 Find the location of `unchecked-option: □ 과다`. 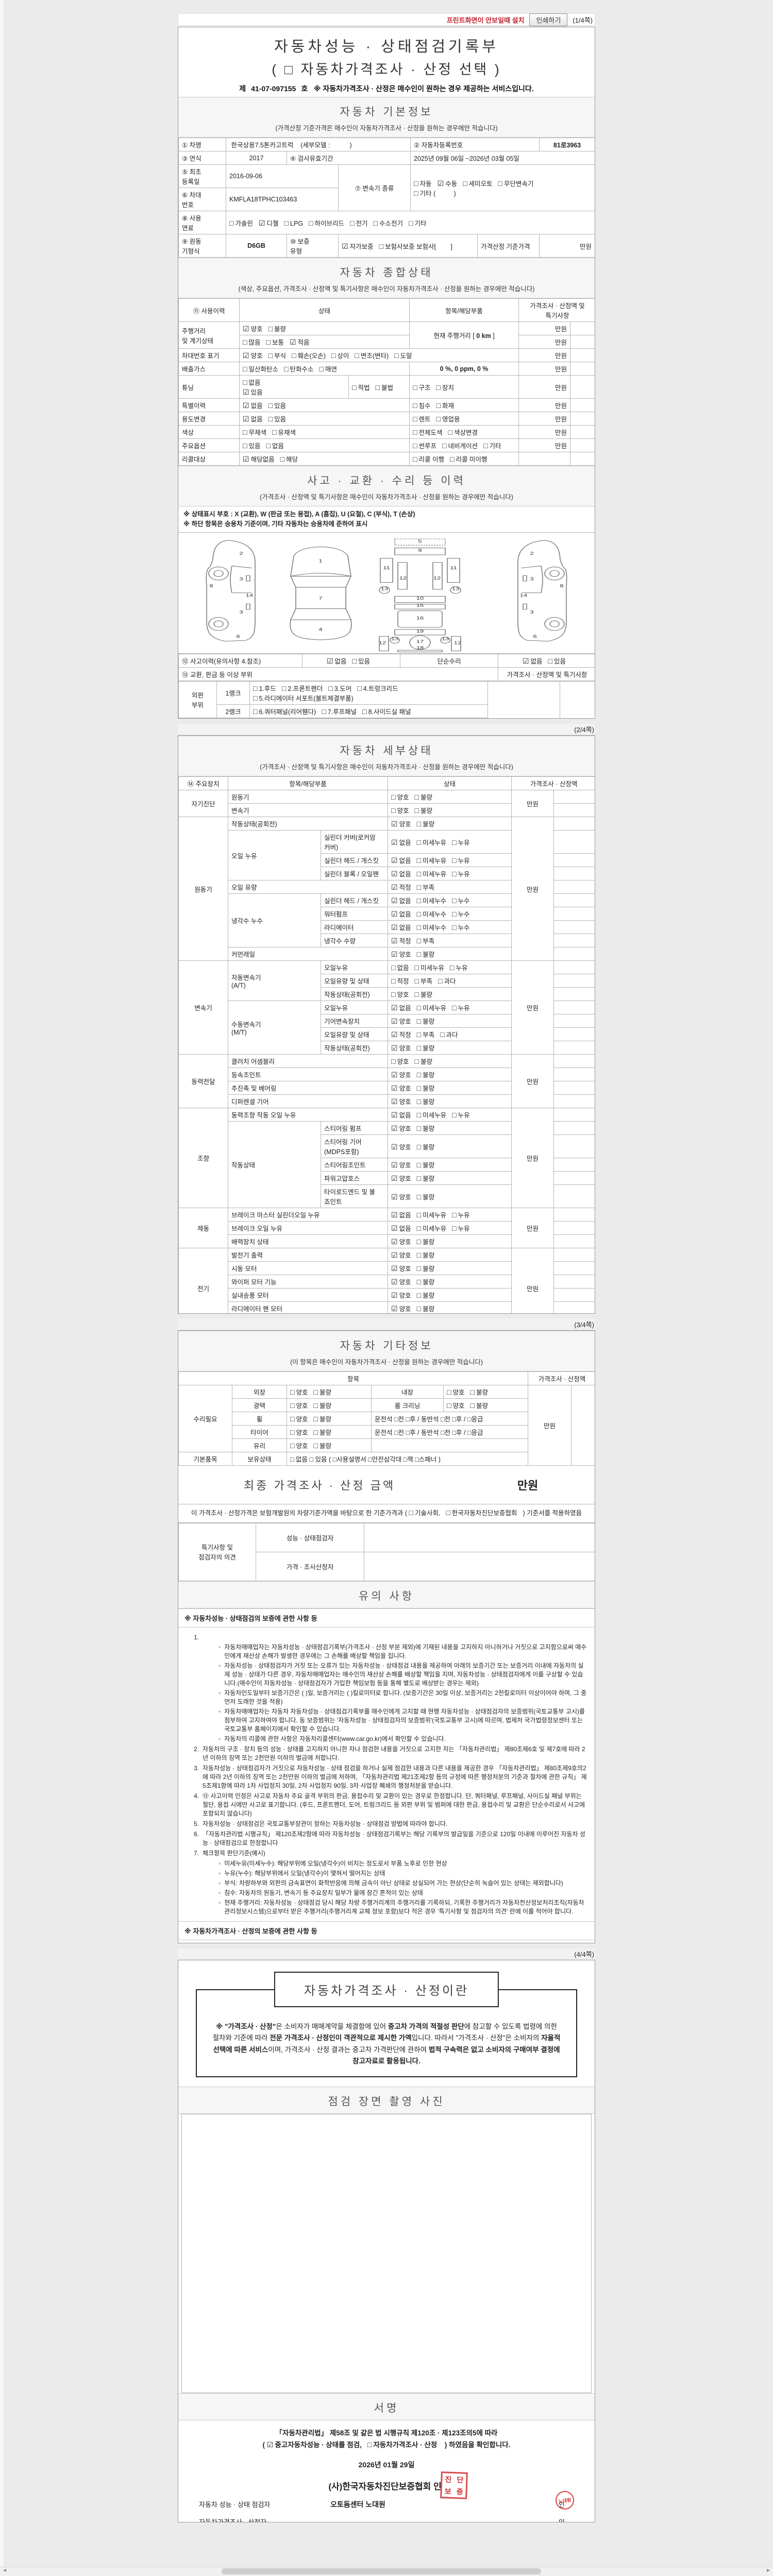

unchecked-option: □ 과다 is located at coordinates (447, 981).